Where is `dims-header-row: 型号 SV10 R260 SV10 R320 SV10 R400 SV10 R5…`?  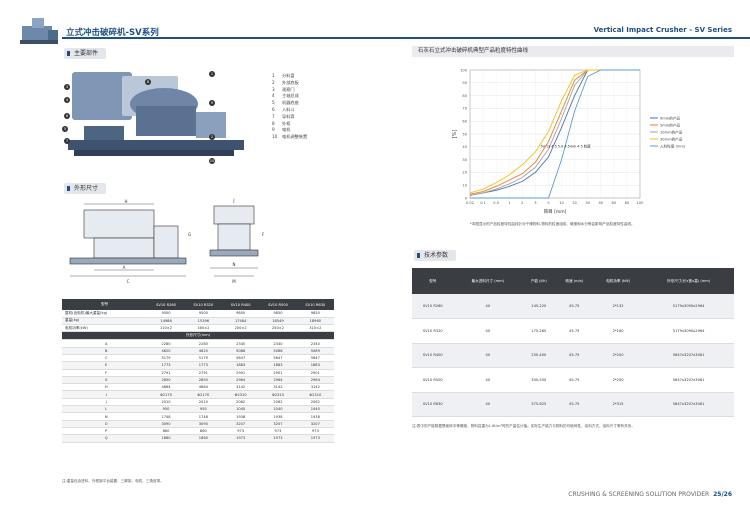 dims-header-row: 型号 SV10 R260 SV10 R320 SV10 R400 SV10 R5… is located at coordinates (198, 304).